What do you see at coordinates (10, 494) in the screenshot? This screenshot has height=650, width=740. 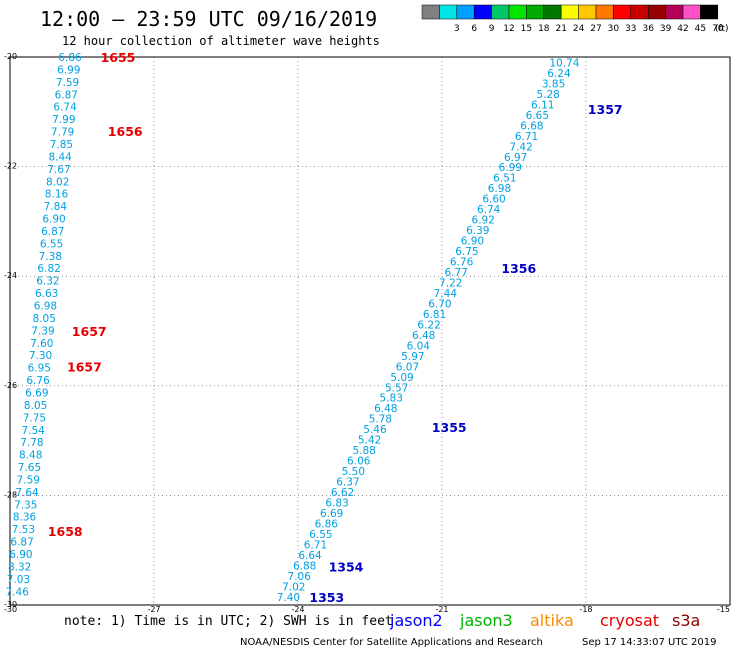 I see `y-tick-label: -28` at bounding box center [10, 494].